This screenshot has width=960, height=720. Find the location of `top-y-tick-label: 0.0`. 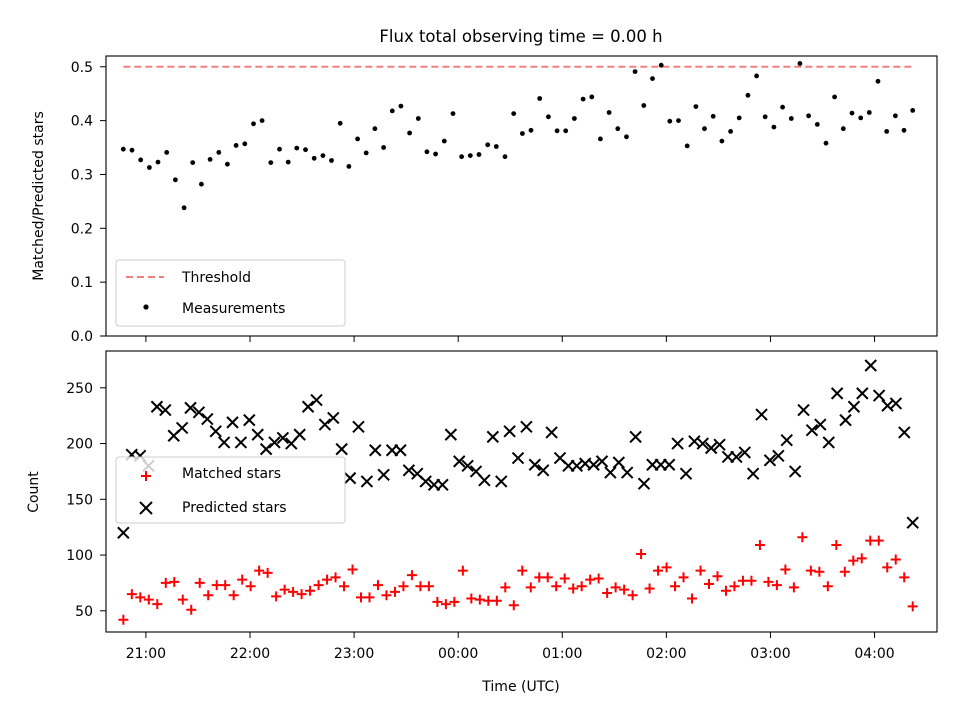

top-y-tick-label: 0.0 is located at coordinates (82, 337).